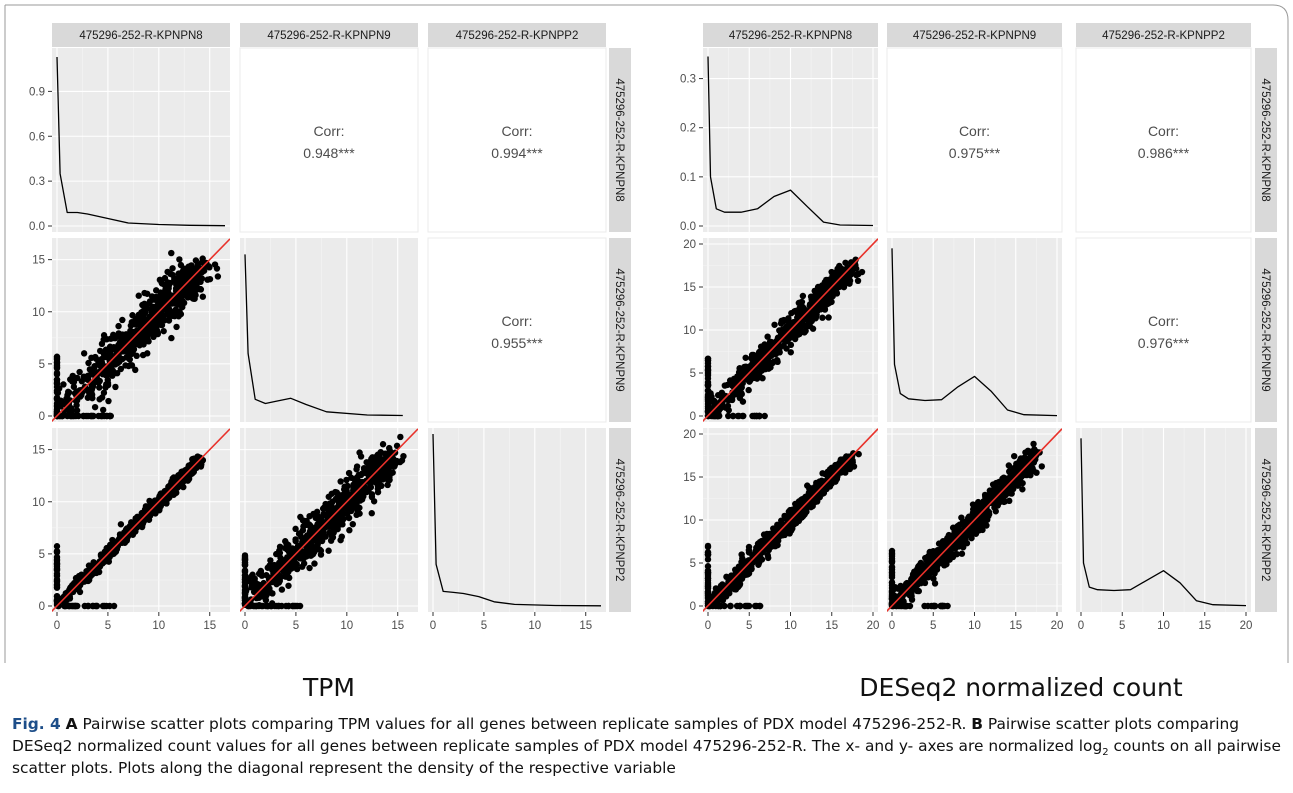 The width and height of the screenshot is (1293, 793). Describe the element at coordinates (693, 564) in the screenshot. I see `y-tick-label: 5` at that location.